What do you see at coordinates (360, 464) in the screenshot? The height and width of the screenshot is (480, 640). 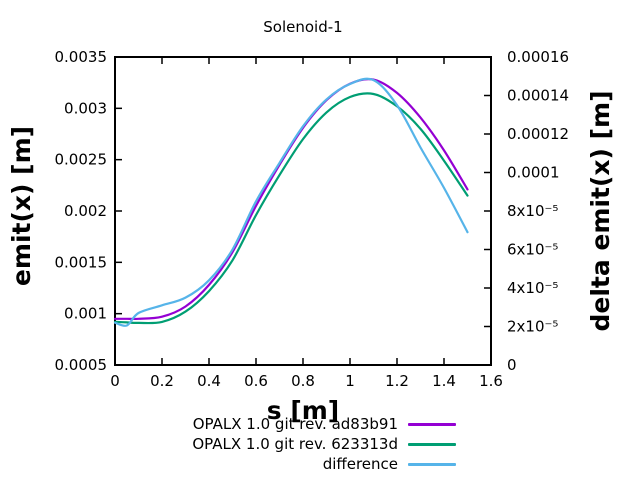 I see `legend-label: difference` at bounding box center [360, 464].